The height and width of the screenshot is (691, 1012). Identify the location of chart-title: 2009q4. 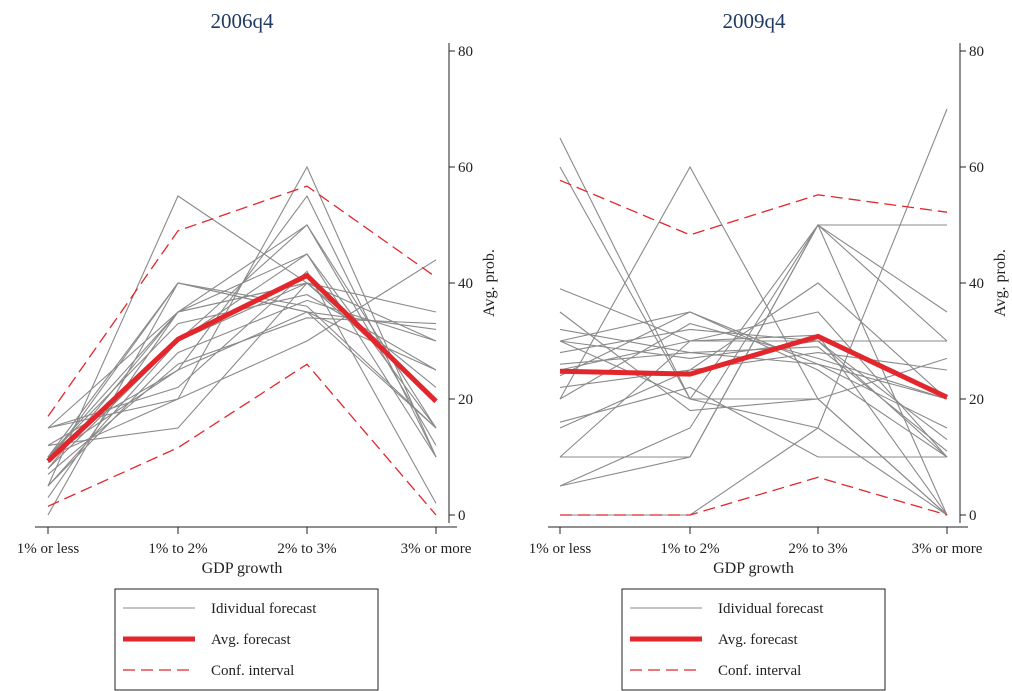
(755, 21).